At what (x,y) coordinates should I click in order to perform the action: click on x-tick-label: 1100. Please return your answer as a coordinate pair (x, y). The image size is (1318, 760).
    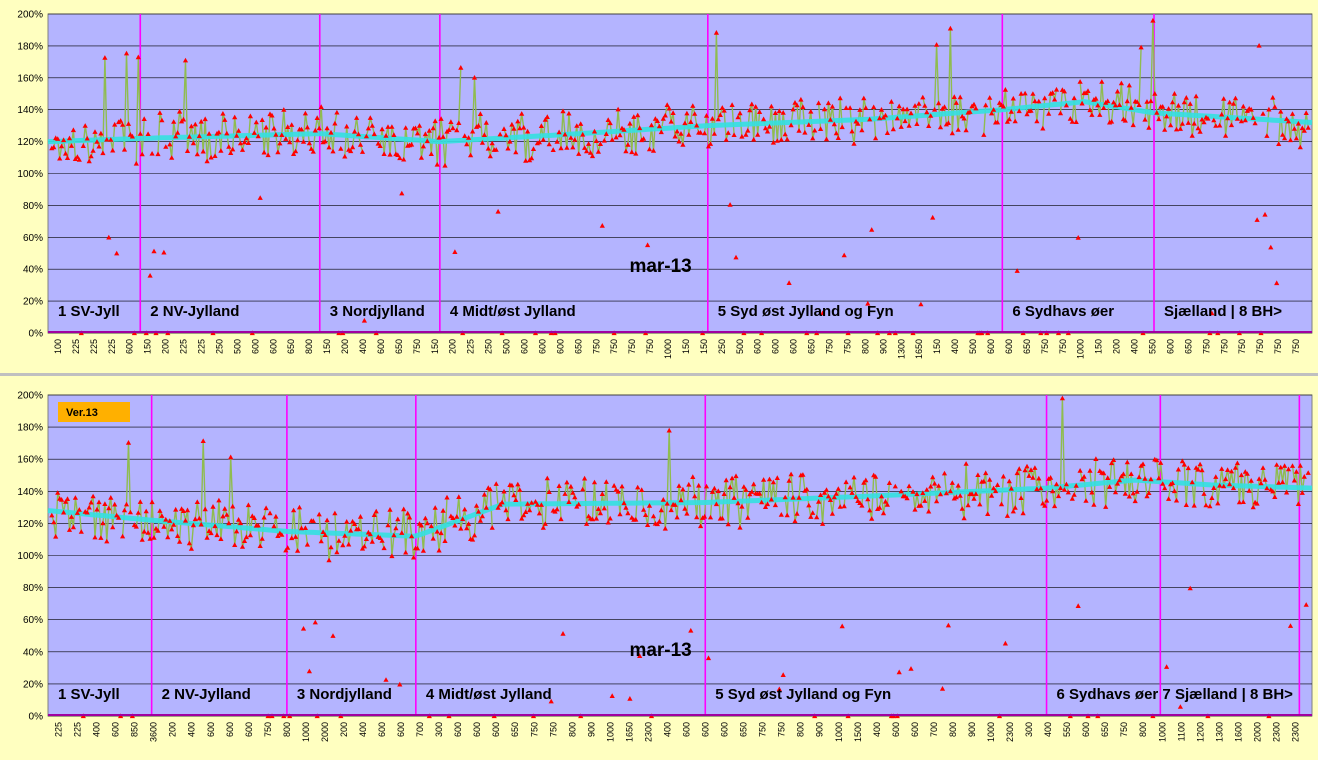
    Looking at the image, I should click on (1181, 731).